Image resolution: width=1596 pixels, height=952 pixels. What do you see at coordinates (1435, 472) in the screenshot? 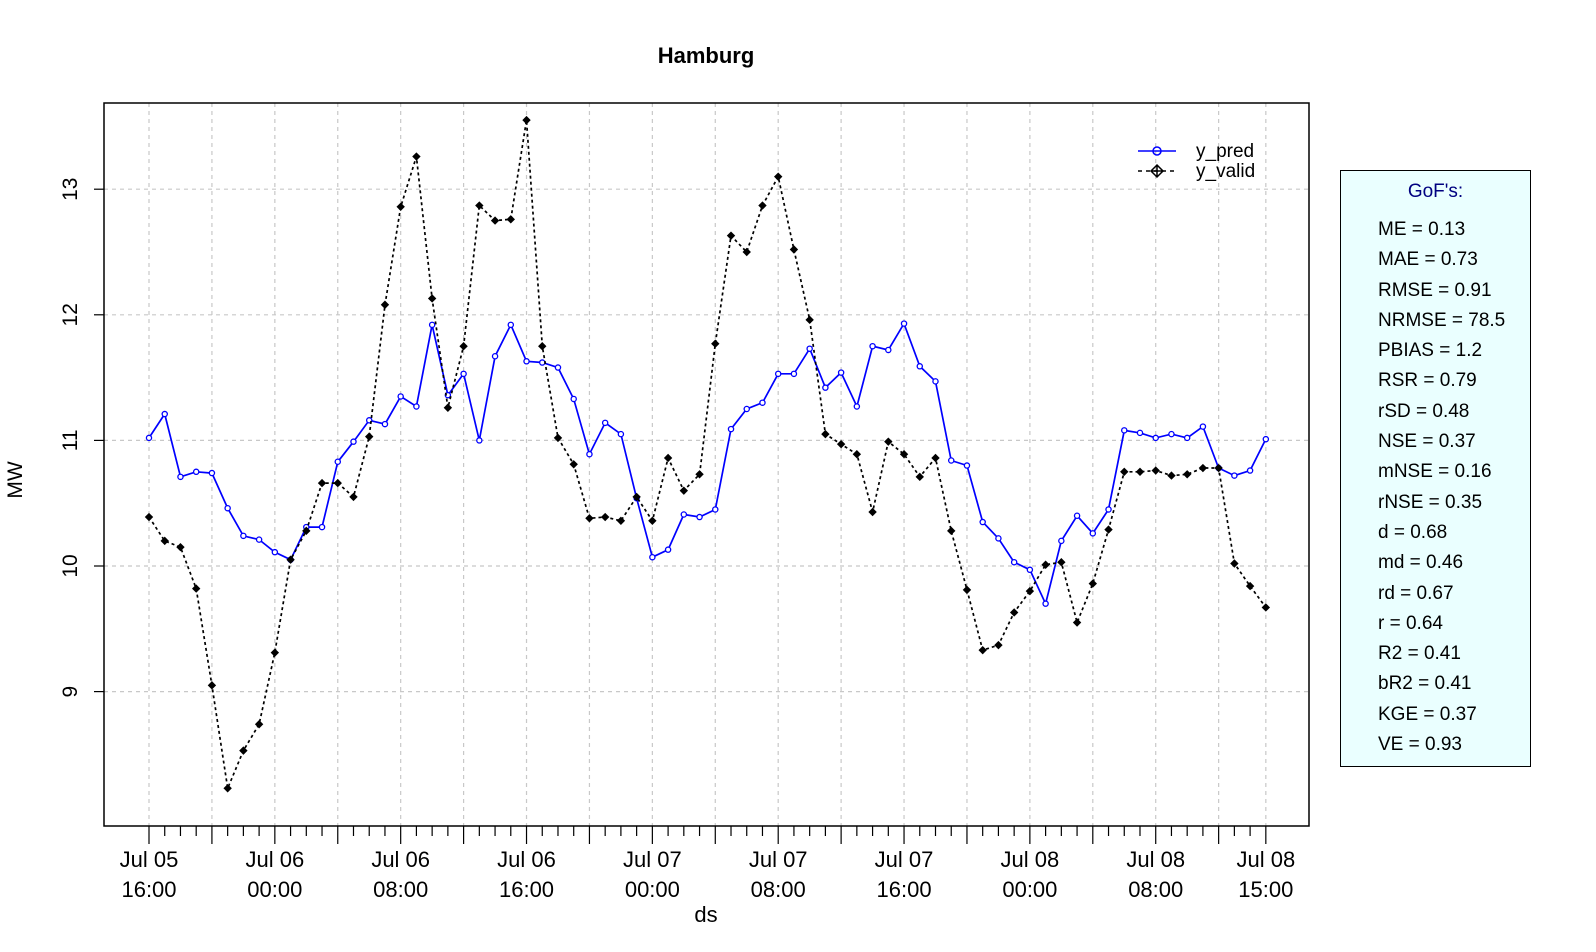
I see `gof-metric: mNSE = 0.16` at bounding box center [1435, 472].